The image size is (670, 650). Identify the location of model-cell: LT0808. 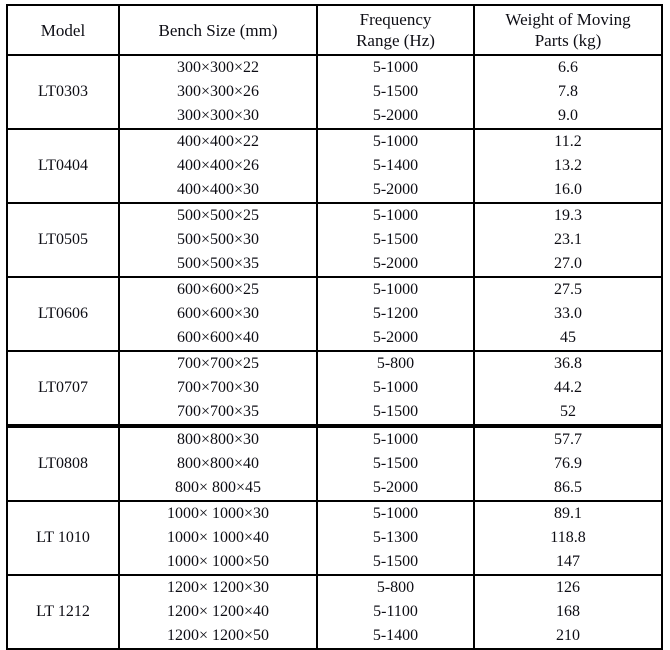
(63, 463).